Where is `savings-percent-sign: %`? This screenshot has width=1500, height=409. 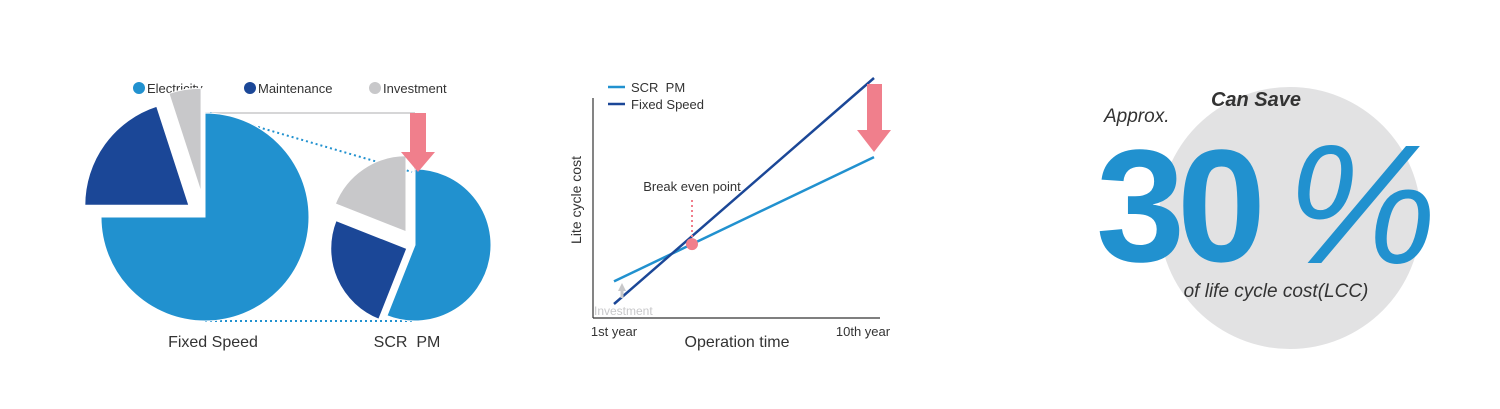 savings-percent-sign: % is located at coordinates (1361, 205).